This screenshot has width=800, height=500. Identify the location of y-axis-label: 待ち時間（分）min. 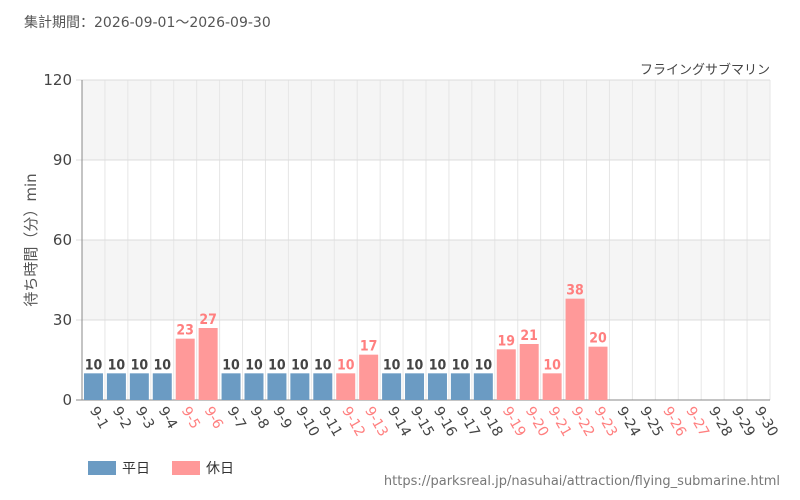
(31, 239).